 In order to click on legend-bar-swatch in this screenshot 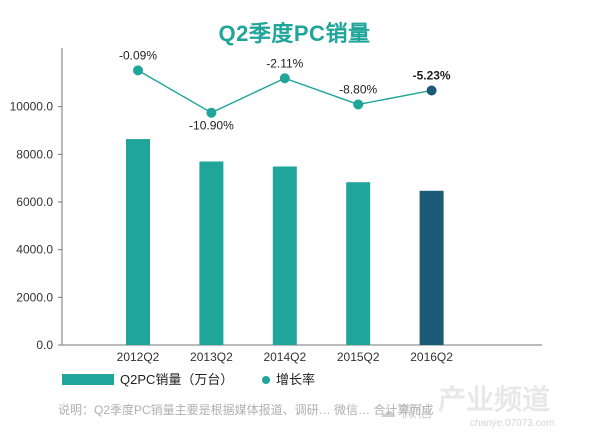, I will do `click(88, 379)`.